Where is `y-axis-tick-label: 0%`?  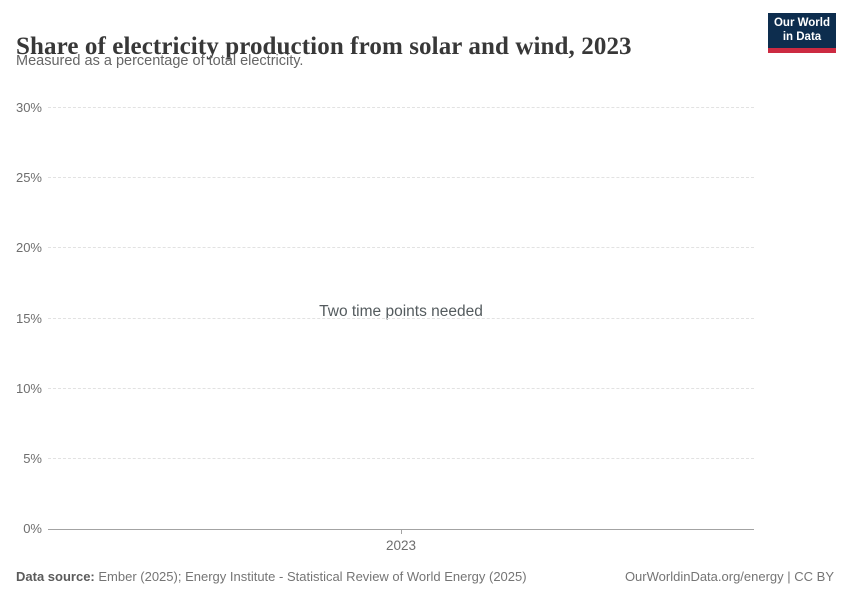
y-axis-tick-label: 0% is located at coordinates (32, 528).